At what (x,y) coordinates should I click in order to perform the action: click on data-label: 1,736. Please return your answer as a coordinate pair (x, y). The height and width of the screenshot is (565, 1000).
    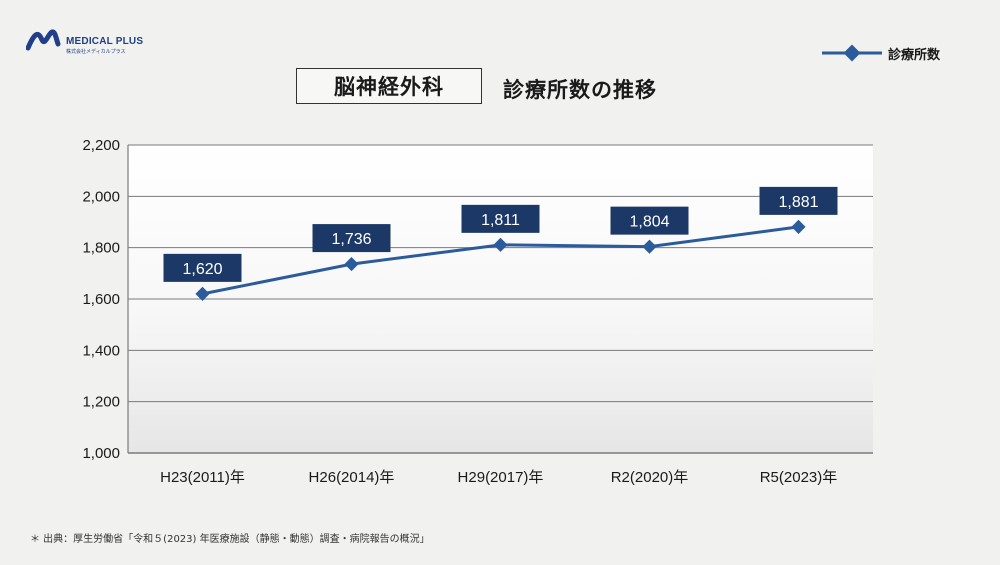
    Looking at the image, I should click on (351, 239).